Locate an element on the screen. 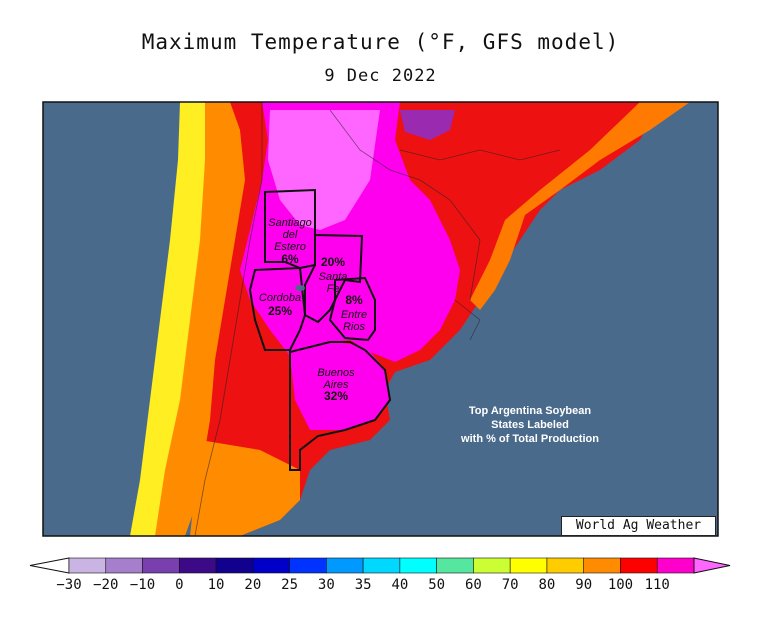  state-pct: 20% is located at coordinates (333, 262).